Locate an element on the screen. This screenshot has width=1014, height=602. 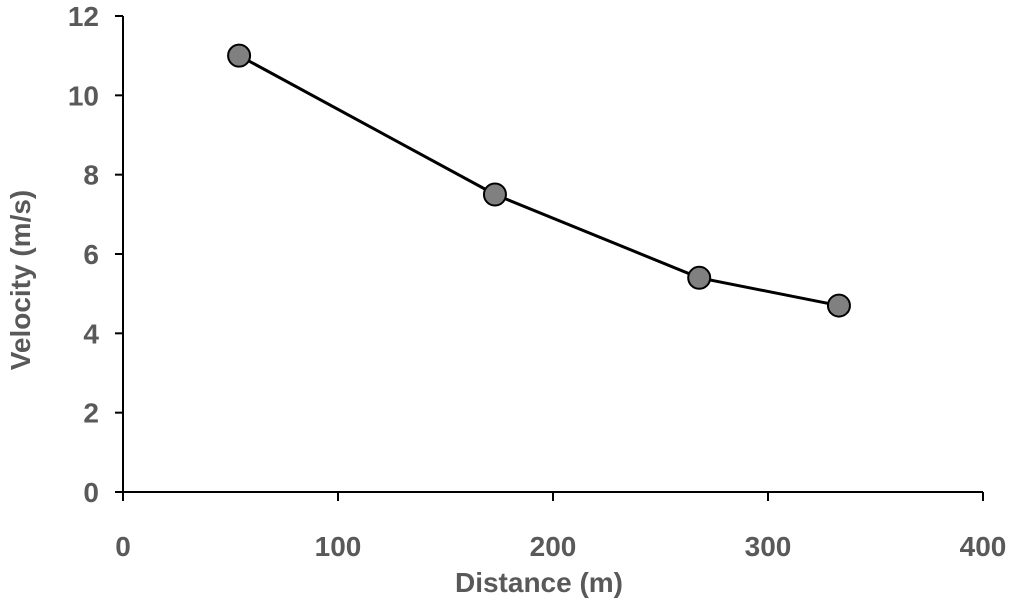
y-tick-label: 2 is located at coordinates (91, 413).